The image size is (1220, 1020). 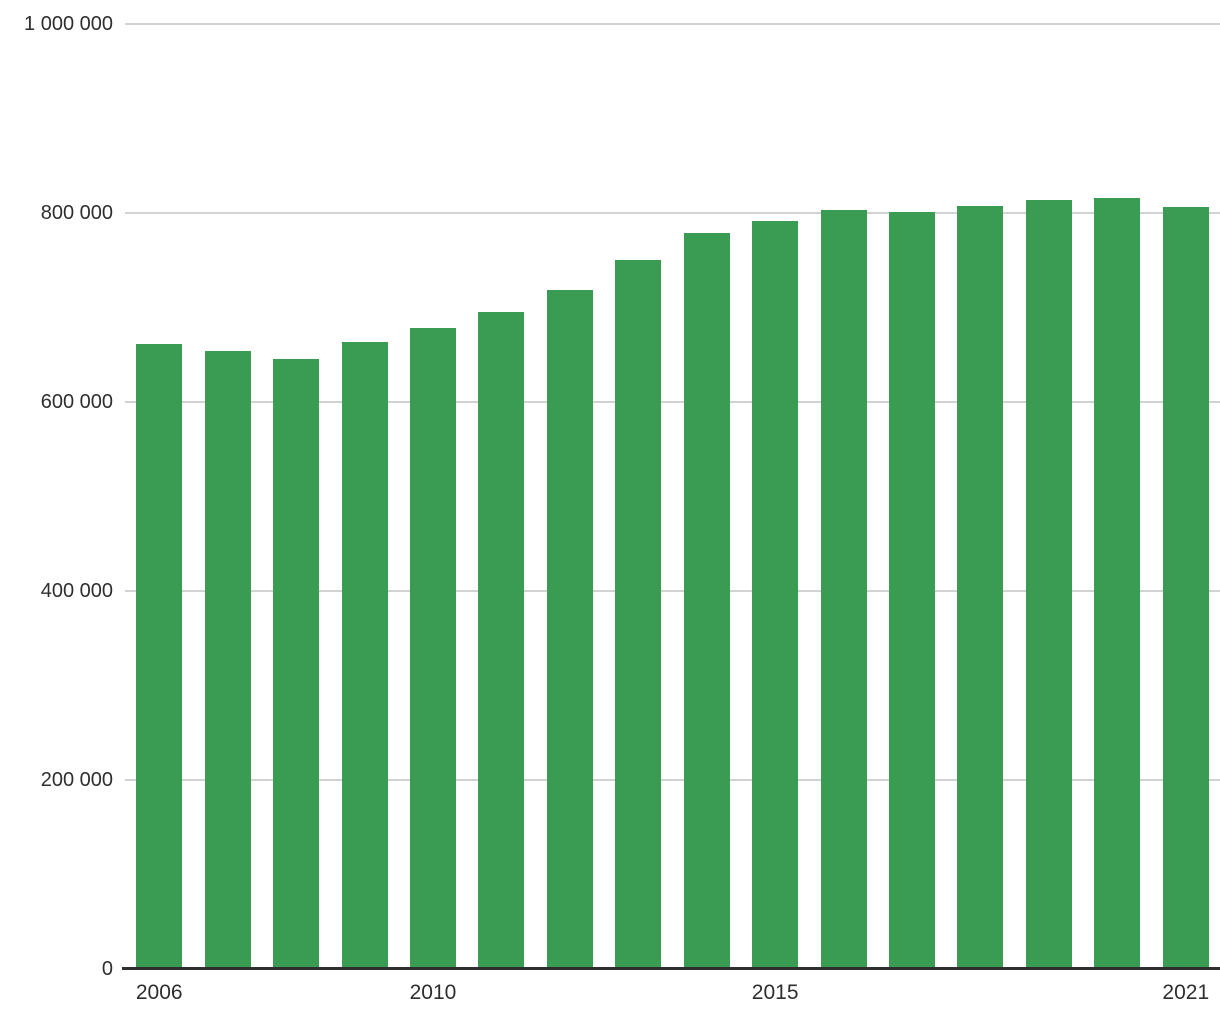 I want to click on bar-2008, so click(x=296, y=664).